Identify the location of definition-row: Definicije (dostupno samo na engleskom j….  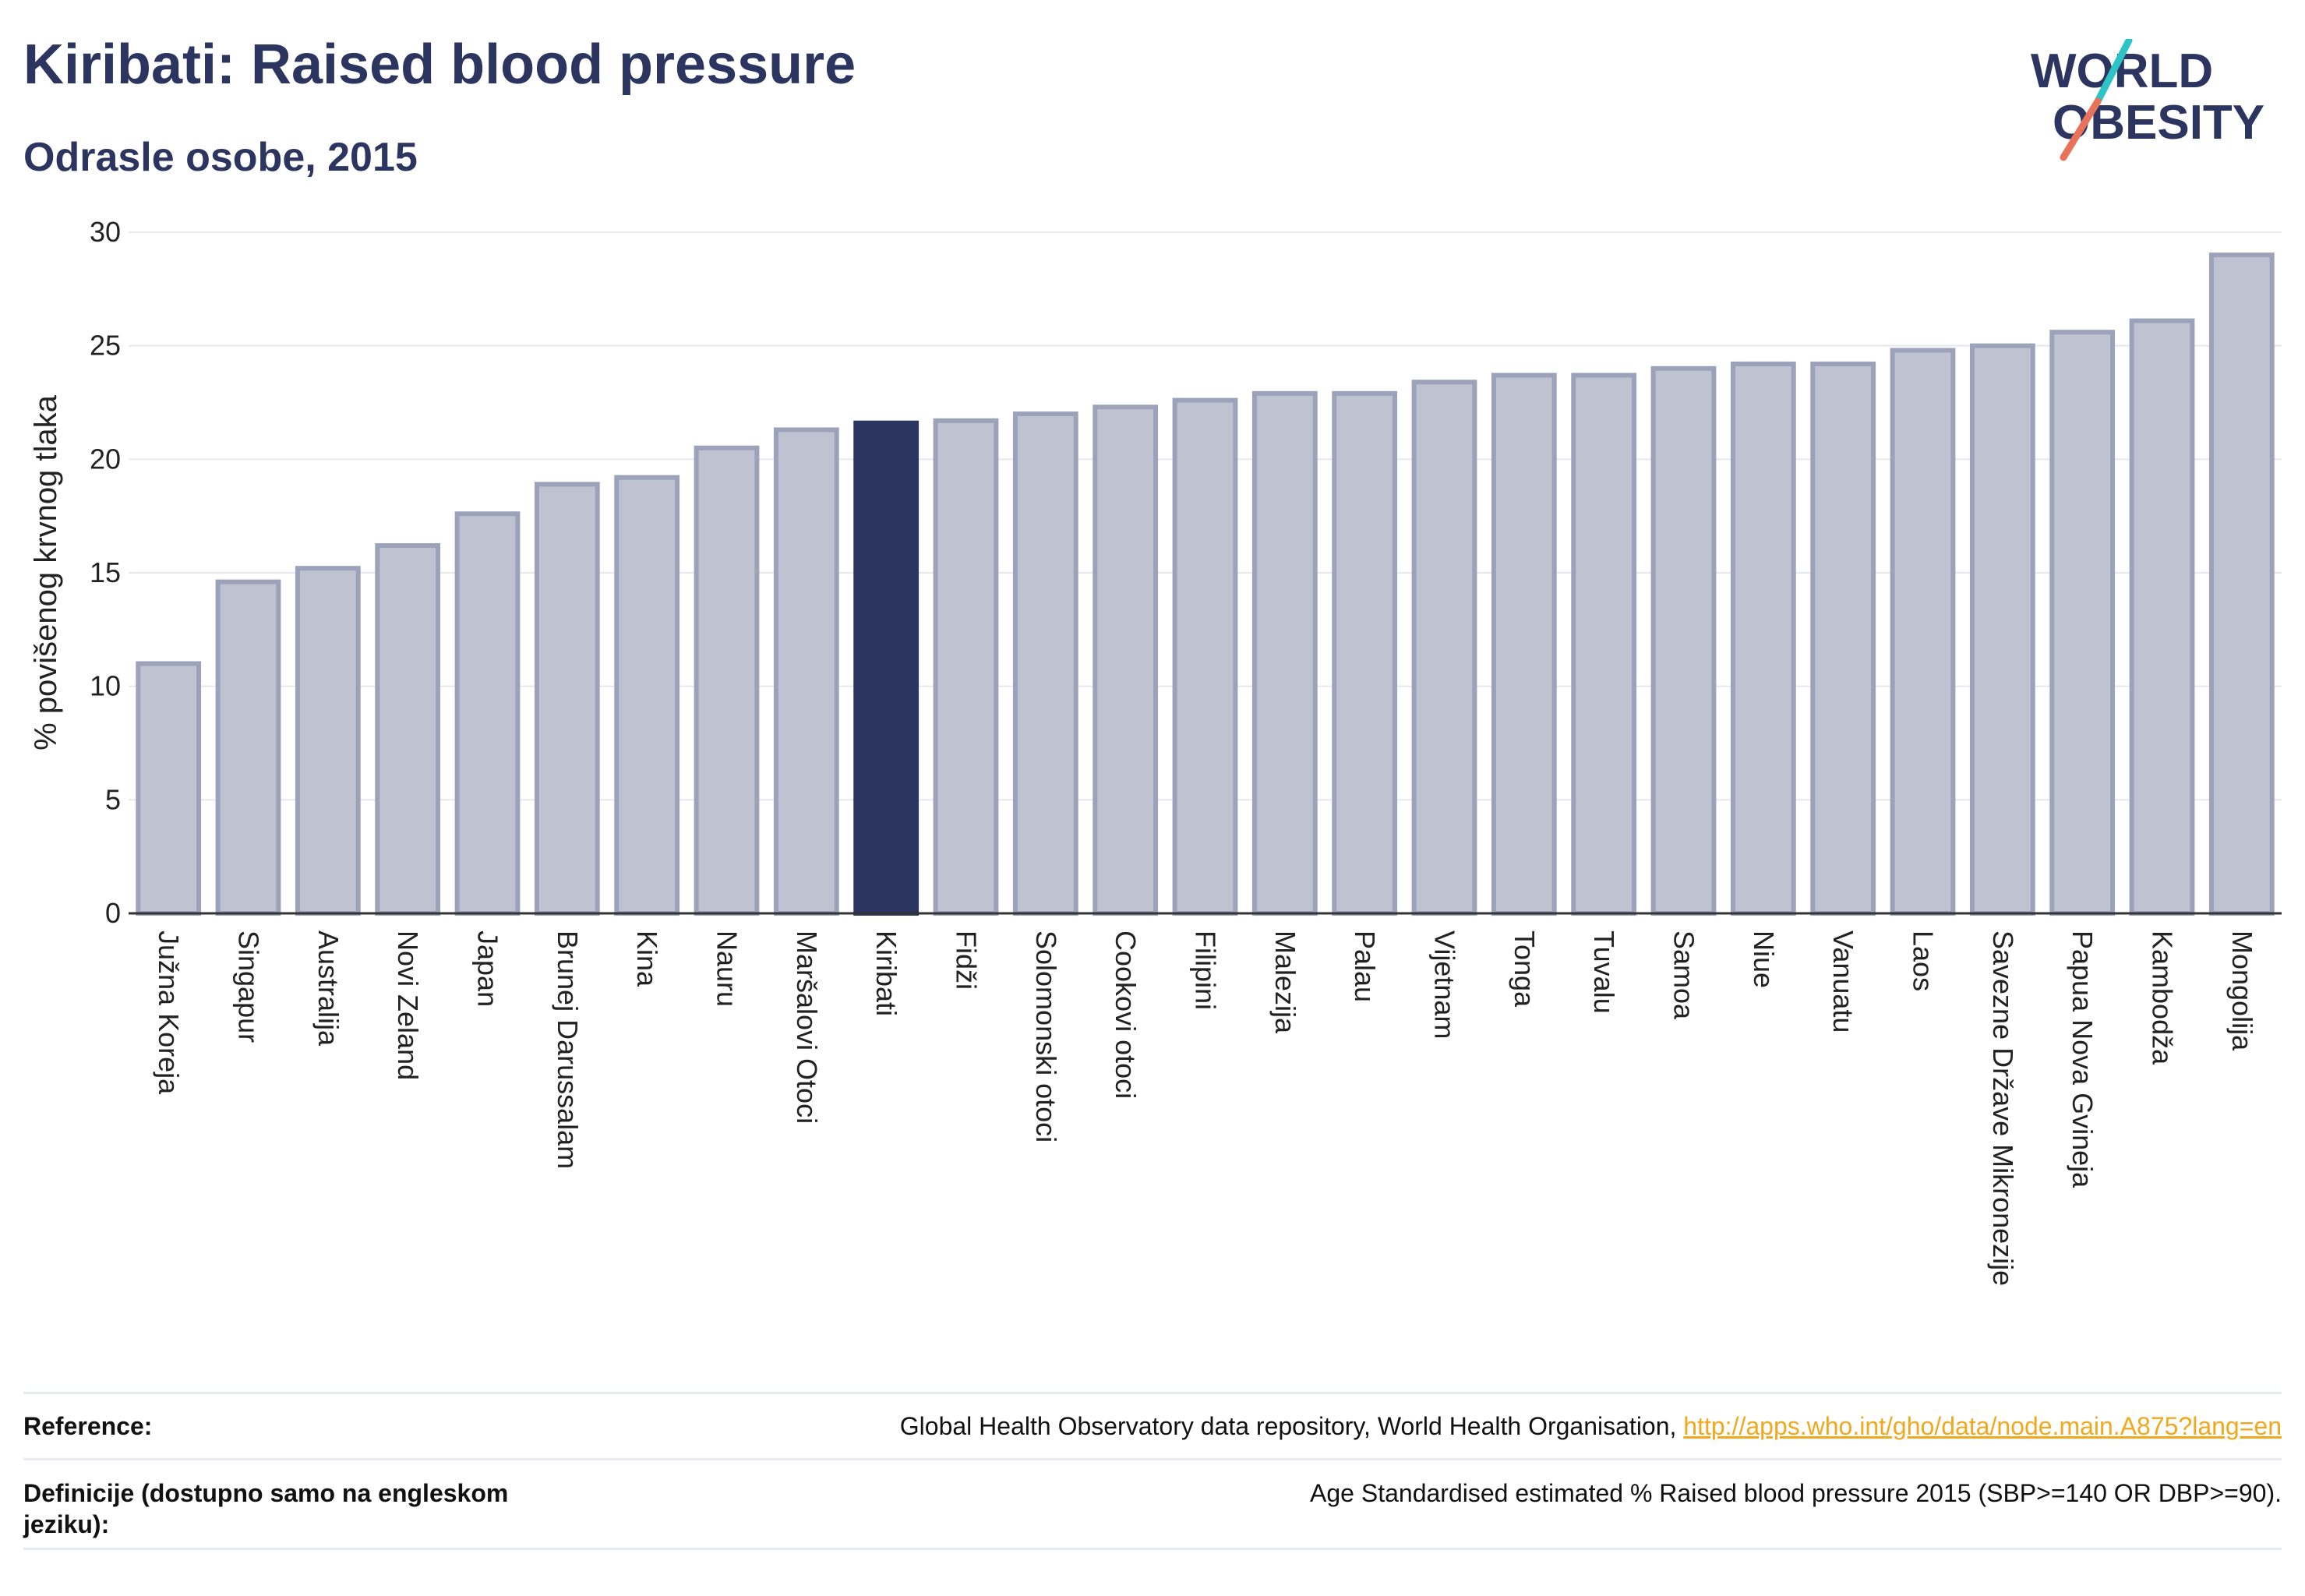
(1152, 1504).